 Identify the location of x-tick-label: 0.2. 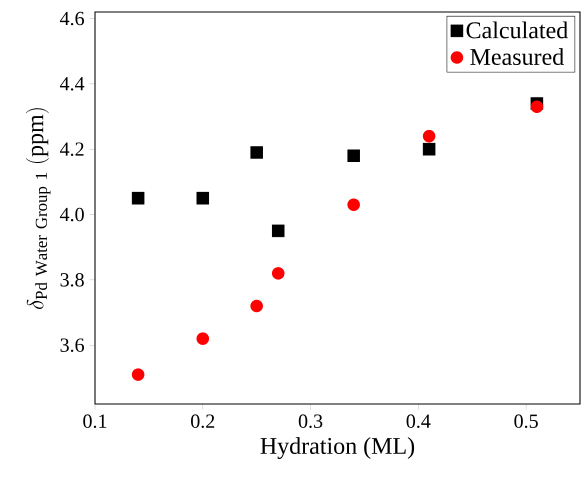
(202, 421).